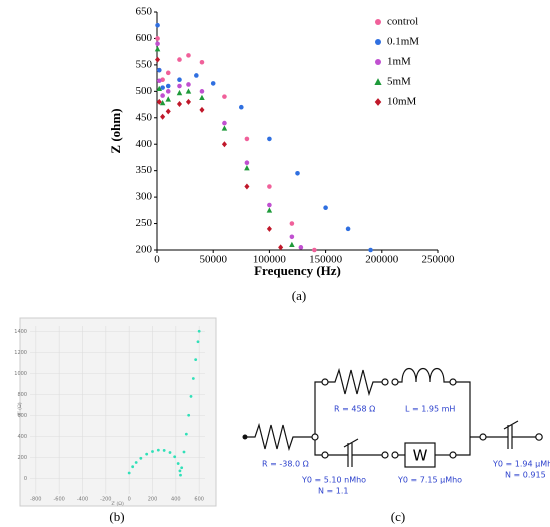 This screenshot has width=550, height=527. I want to click on y-tick-label: 450, so click(144, 117).